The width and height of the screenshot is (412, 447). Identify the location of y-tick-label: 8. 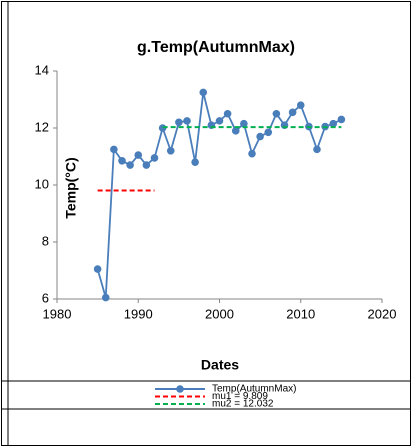
(45, 240).